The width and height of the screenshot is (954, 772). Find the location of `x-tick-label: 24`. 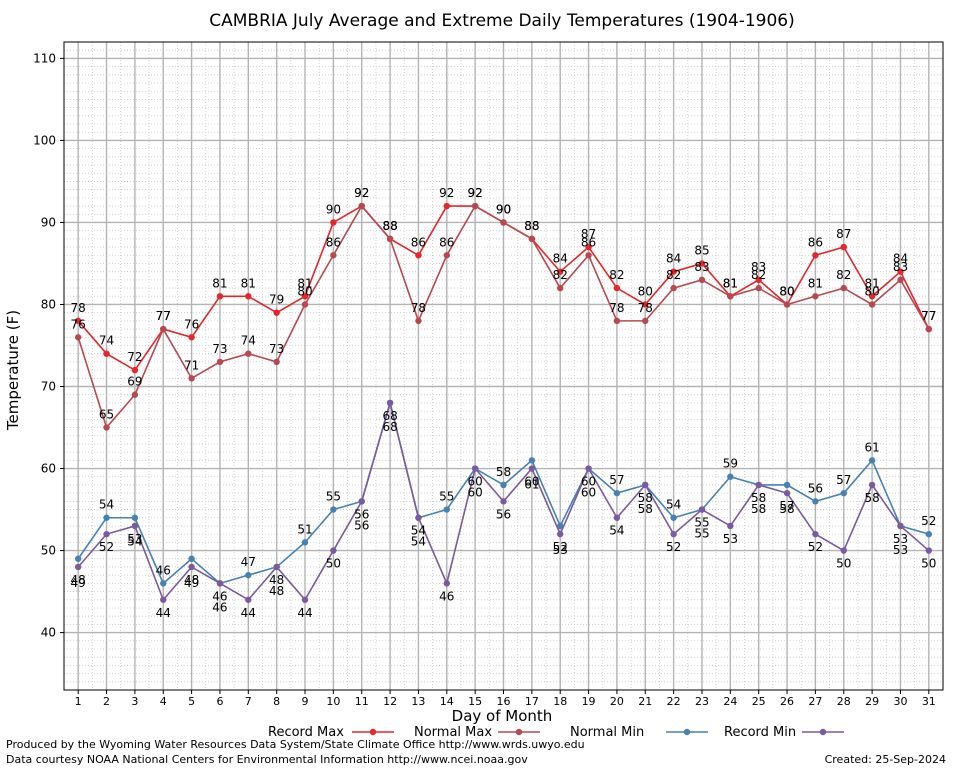

x-tick-label: 24 is located at coordinates (730, 701).